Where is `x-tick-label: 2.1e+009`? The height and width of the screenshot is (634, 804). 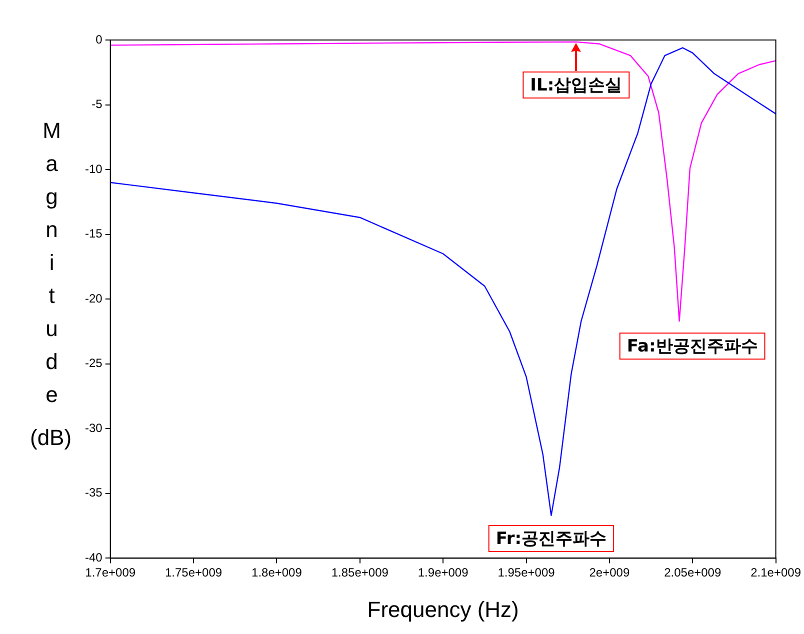 x-tick-label: 2.1e+009 is located at coordinates (776, 573).